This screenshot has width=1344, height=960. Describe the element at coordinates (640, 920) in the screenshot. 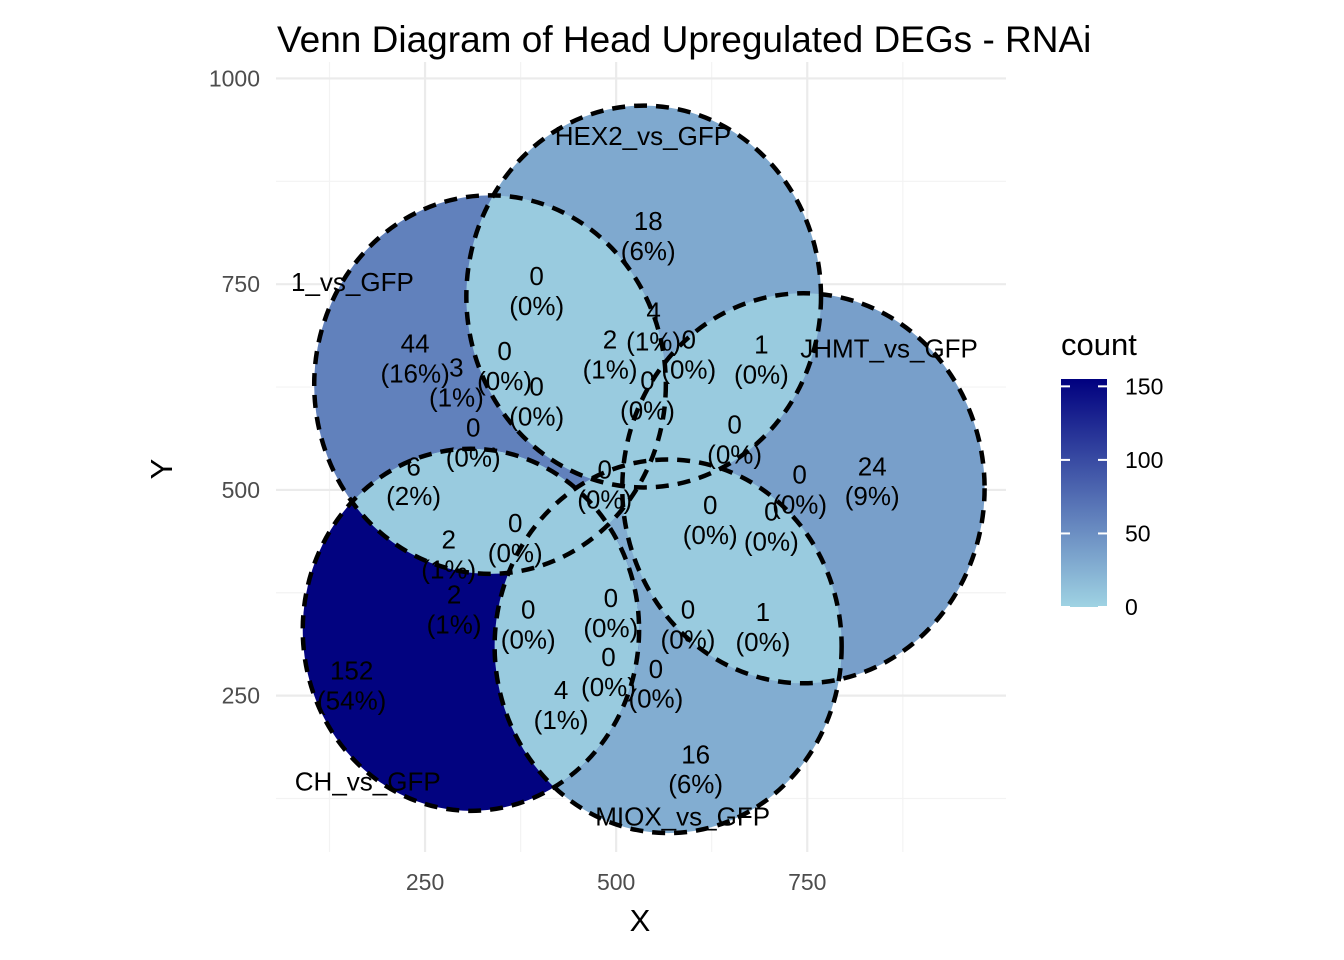

I see `x-axis-label: X` at that location.